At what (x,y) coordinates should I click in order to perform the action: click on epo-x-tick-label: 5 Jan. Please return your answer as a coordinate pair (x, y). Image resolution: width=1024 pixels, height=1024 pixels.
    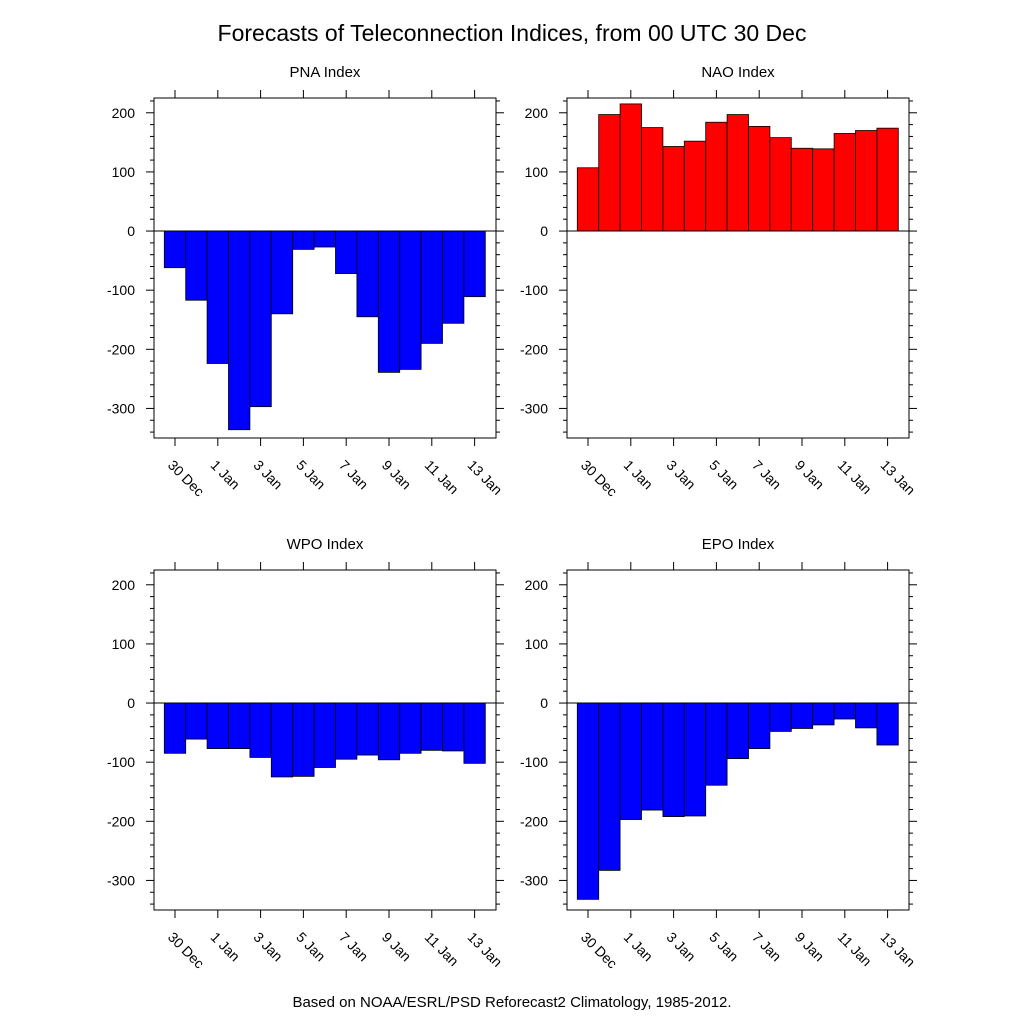
    Looking at the image, I should click on (724, 947).